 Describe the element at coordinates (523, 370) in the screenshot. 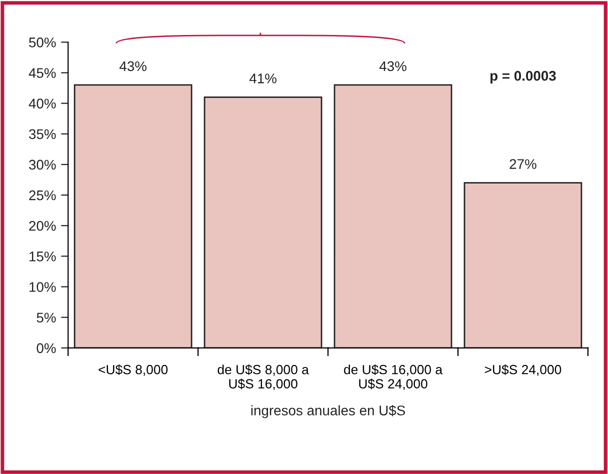

I see `x-tick-label: >U$S 24,000` at that location.